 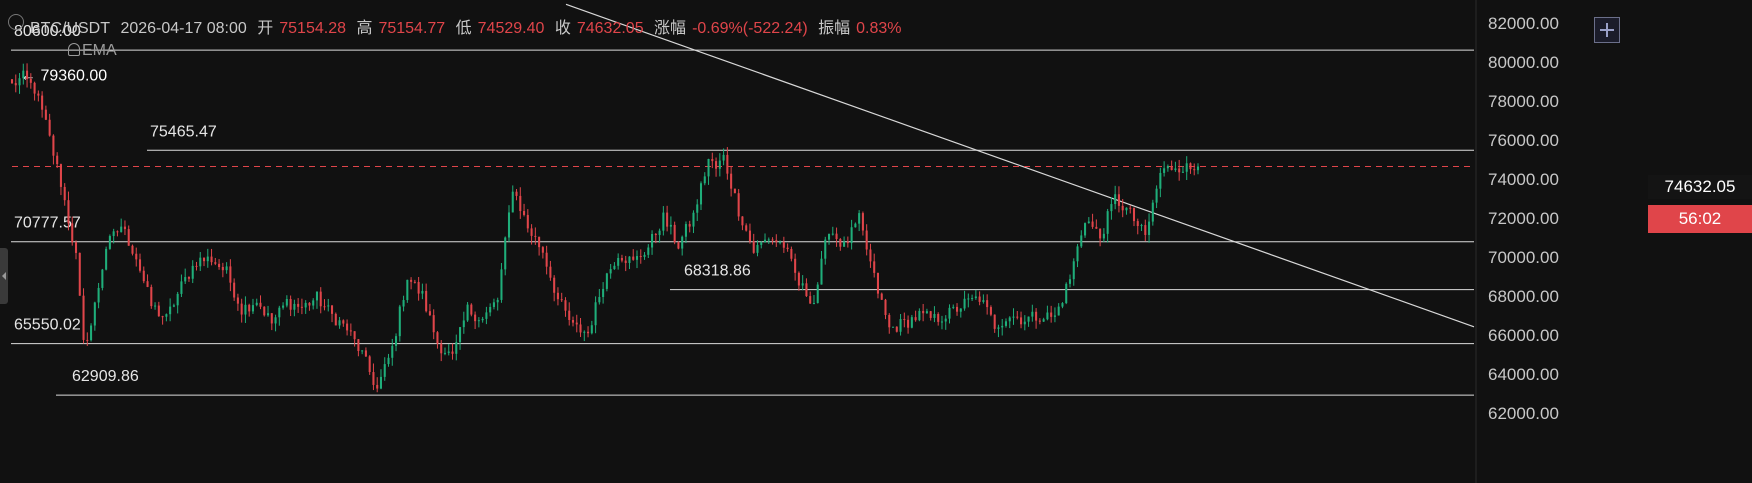 What do you see at coordinates (312, 28) in the screenshot?
I see `open-value: 75154.28` at bounding box center [312, 28].